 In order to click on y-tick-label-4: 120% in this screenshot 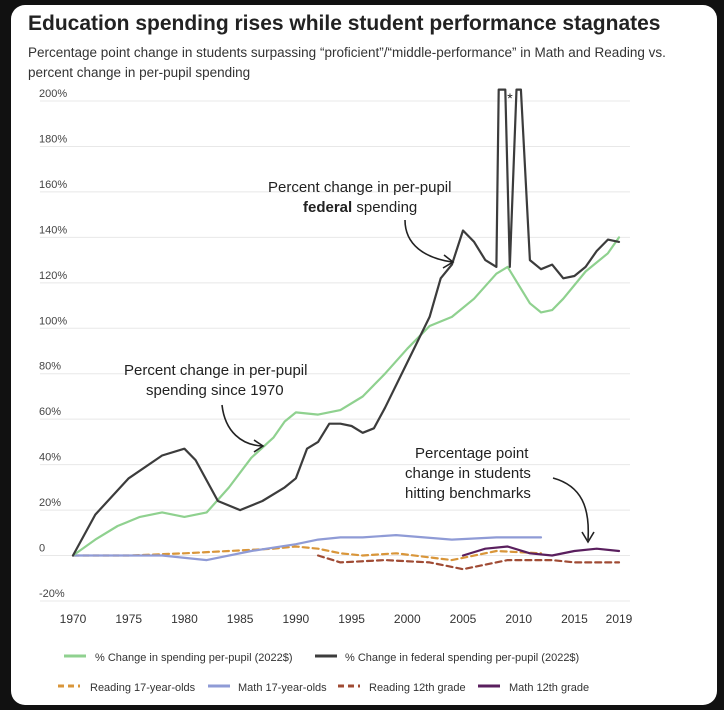, I will do `click(53, 276)`.